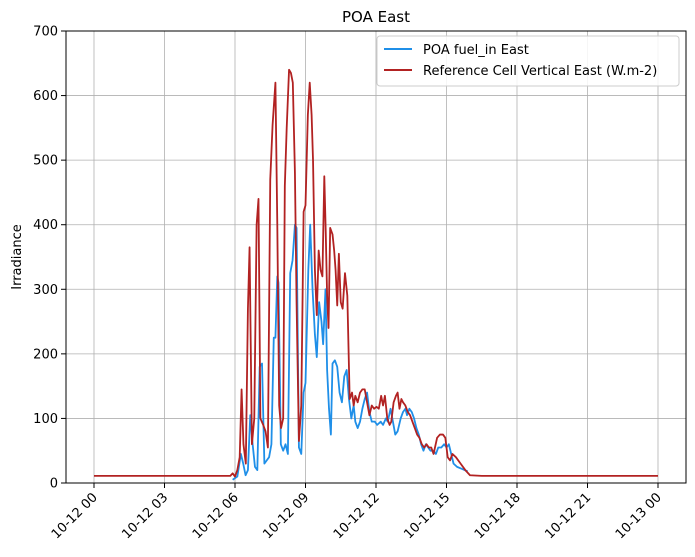 The height and width of the screenshot is (557, 695). What do you see at coordinates (17, 256) in the screenshot?
I see `y-axis-label: Irradiance` at bounding box center [17, 256].